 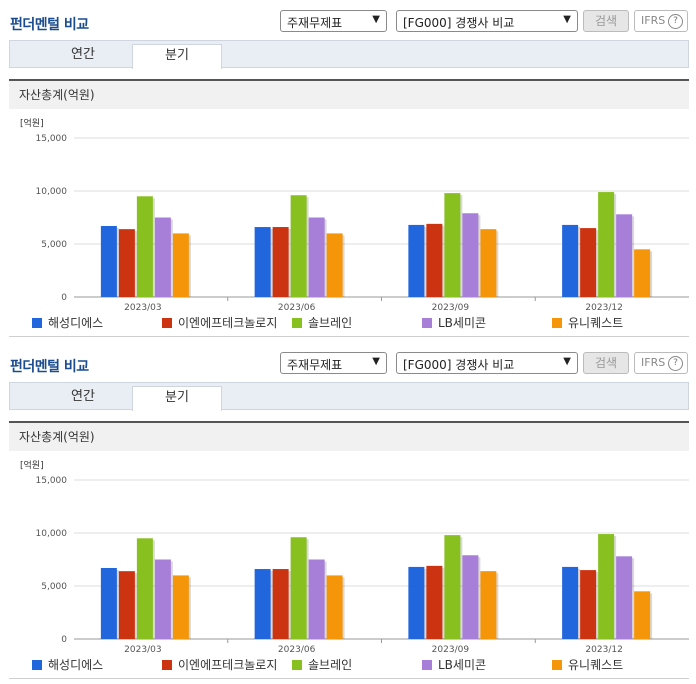 What do you see at coordinates (49, 367) in the screenshot?
I see `panel-title: 펀더멘털 비교` at bounding box center [49, 367].